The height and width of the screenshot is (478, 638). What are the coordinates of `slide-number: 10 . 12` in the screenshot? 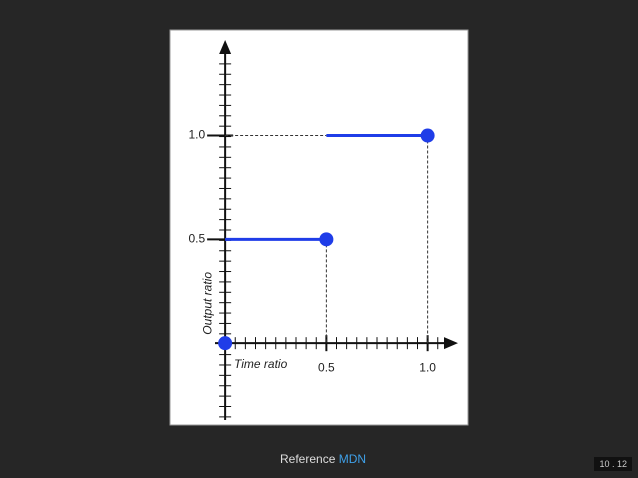 It's located at (613, 464).